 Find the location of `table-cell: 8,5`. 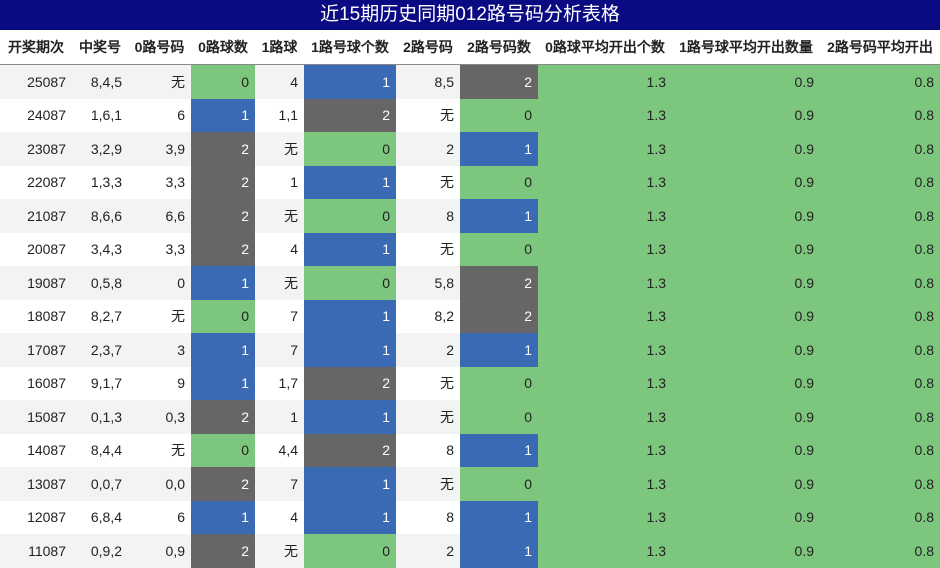

table-cell: 8,5 is located at coordinates (444, 81).